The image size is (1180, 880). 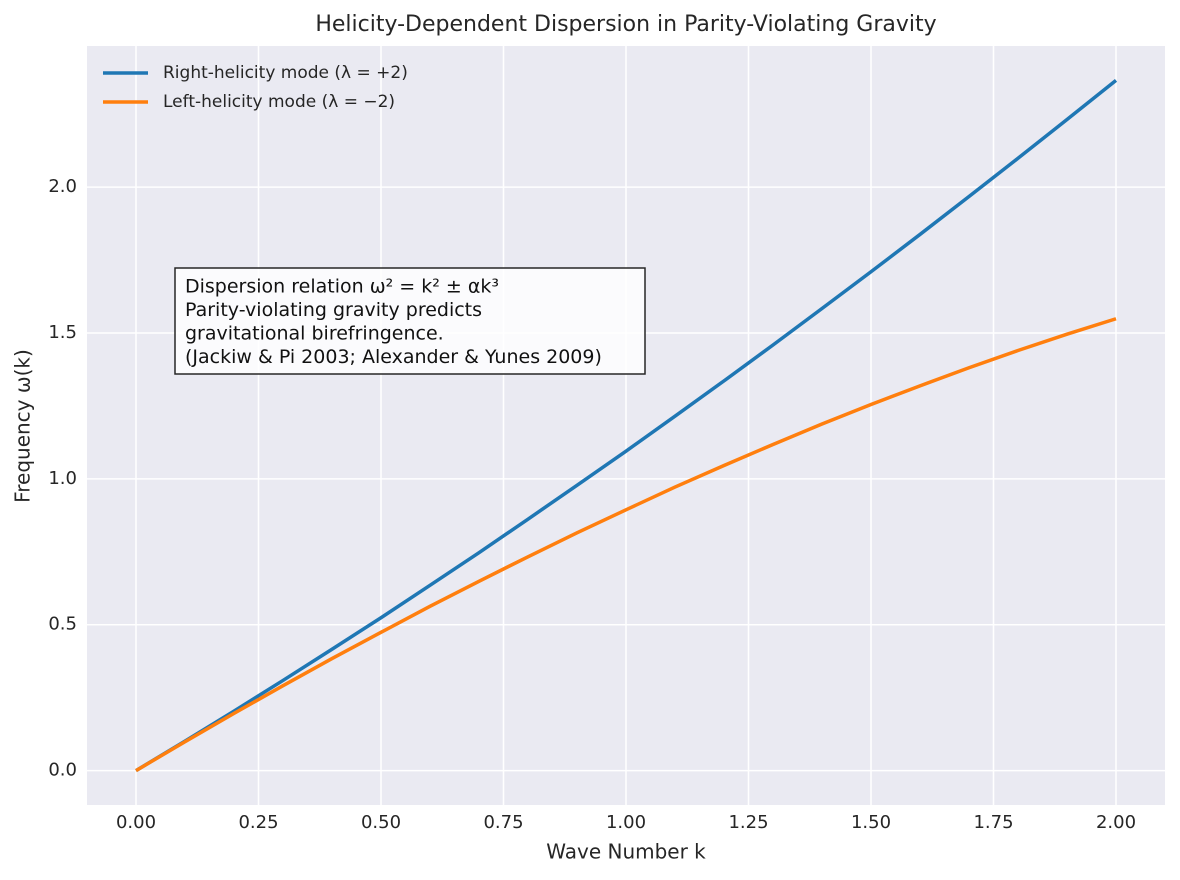 I want to click on y-tick-label: 2.0, so click(x=62, y=186).